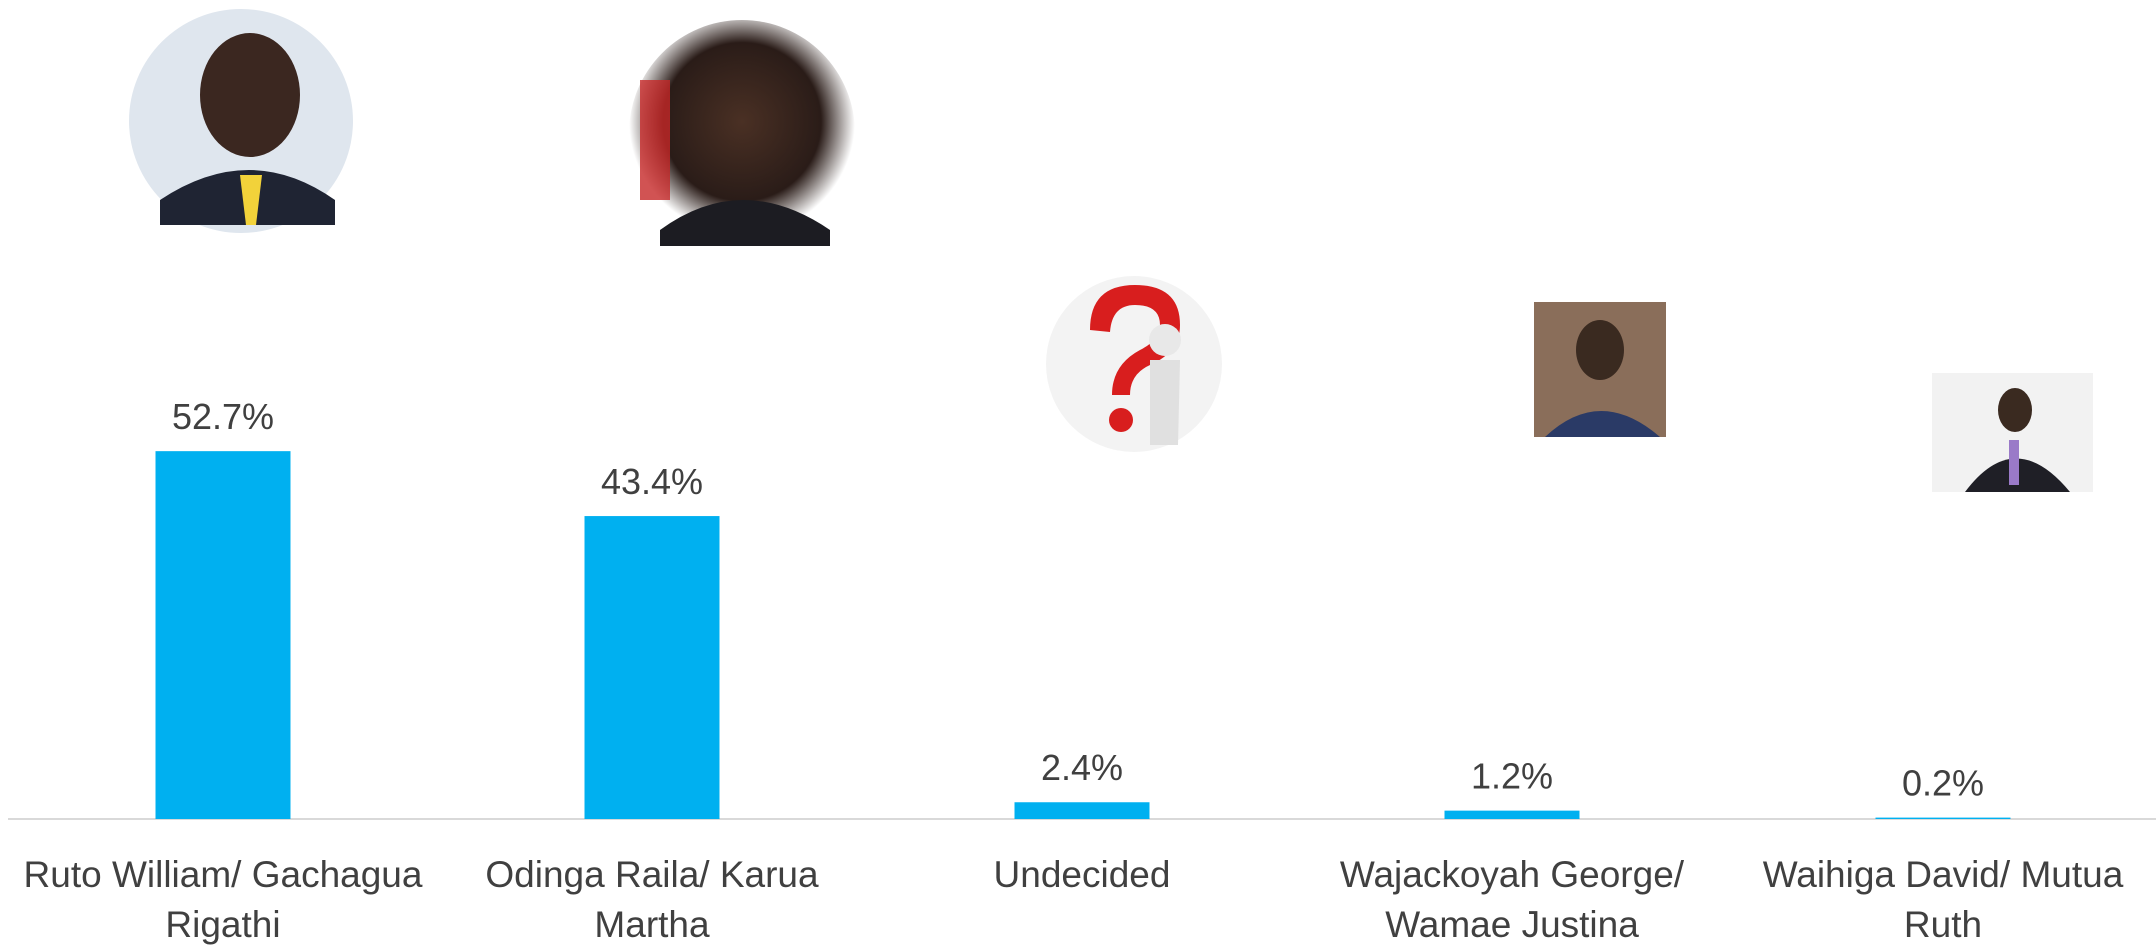  Describe the element at coordinates (223, 899) in the screenshot. I see `category-label: Ruto William/ Gachagua Rigathi` at that location.